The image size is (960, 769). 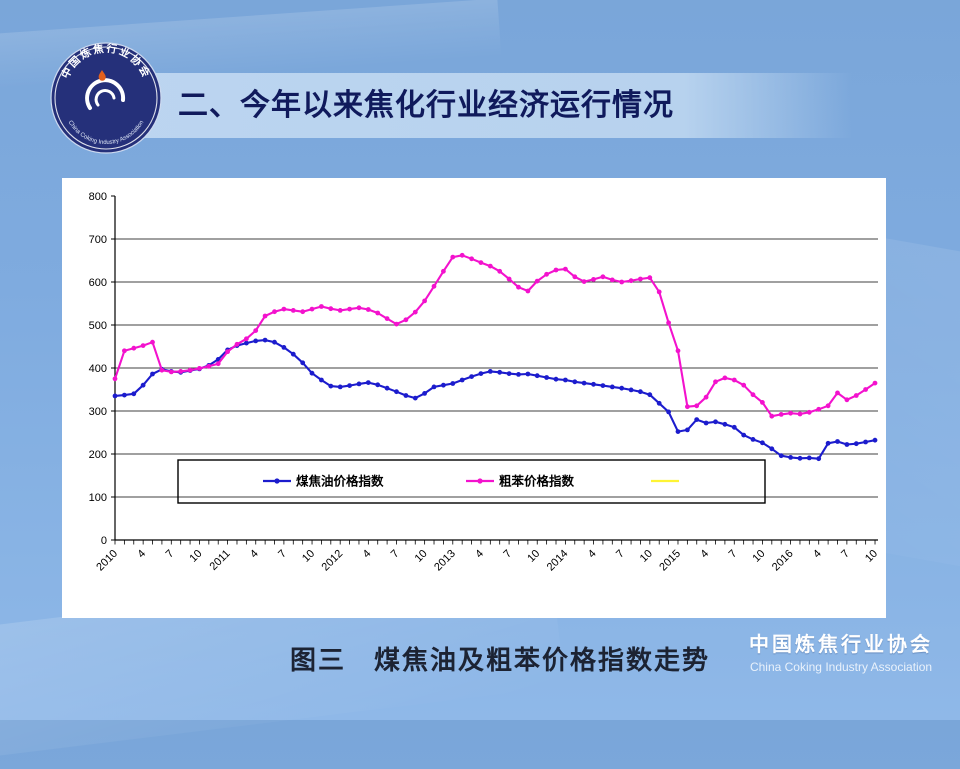 I want to click on y-tick-label: 300, so click(x=98, y=412).